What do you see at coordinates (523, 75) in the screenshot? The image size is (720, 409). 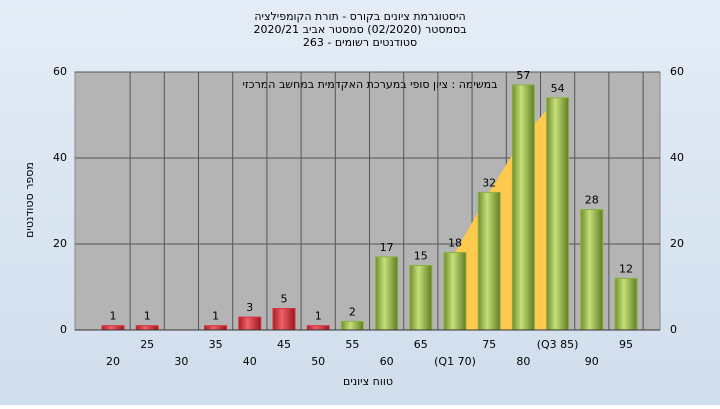 I see `value-label: 57` at bounding box center [523, 75].